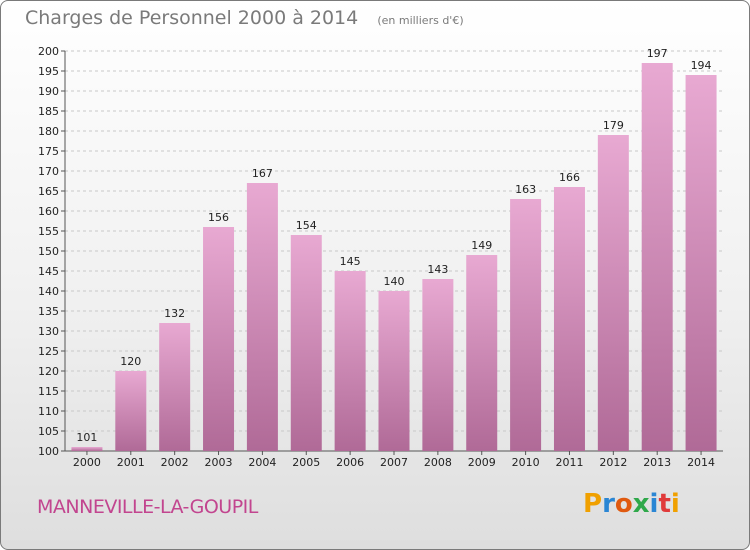 Image resolution: width=750 pixels, height=550 pixels. Describe the element at coordinates (147, 507) in the screenshot. I see `commune-name: MANNEVILLE-LA-GOUPIL` at that location.